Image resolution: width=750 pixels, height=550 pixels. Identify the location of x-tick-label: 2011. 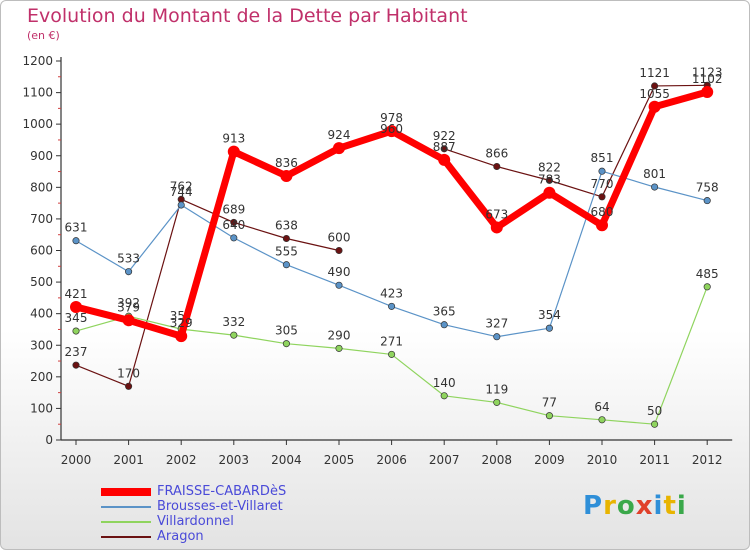
(654, 460).